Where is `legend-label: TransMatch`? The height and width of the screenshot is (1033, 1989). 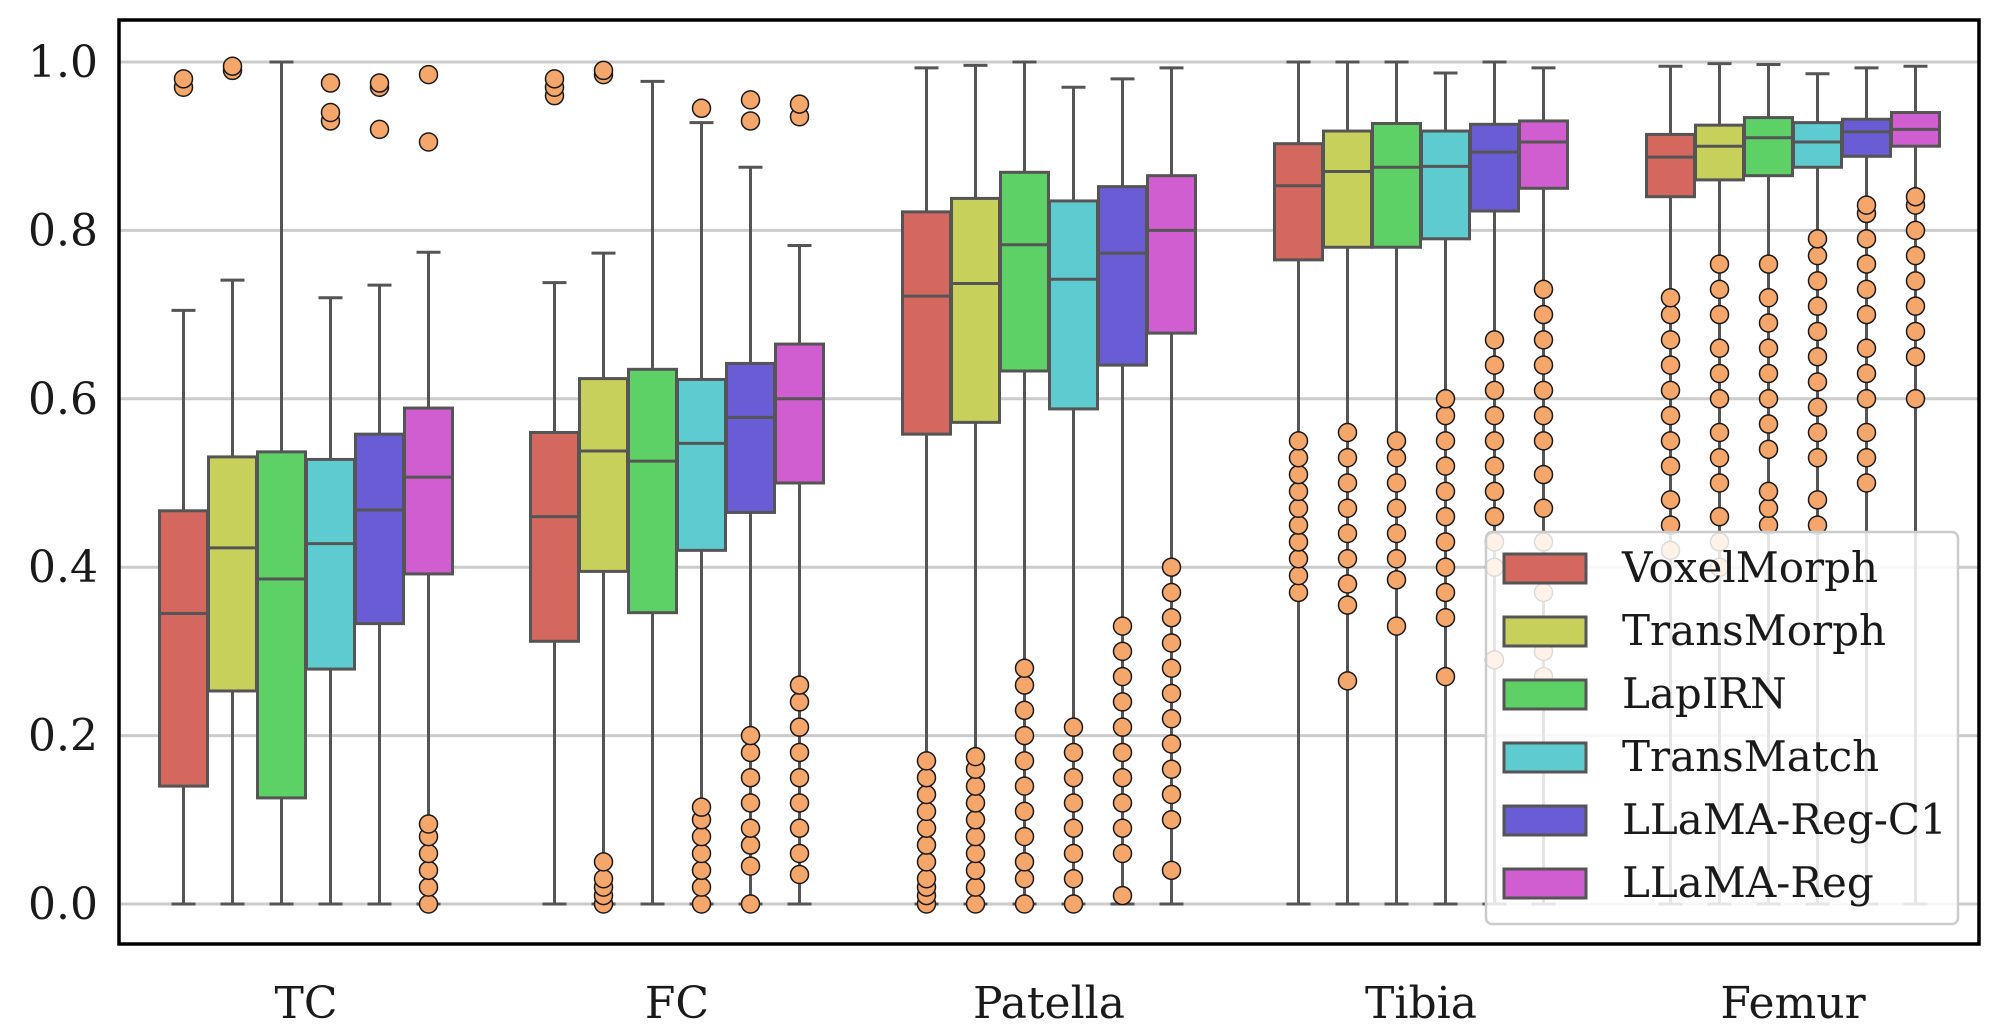
legend-label: TransMatch is located at coordinates (1750, 756).